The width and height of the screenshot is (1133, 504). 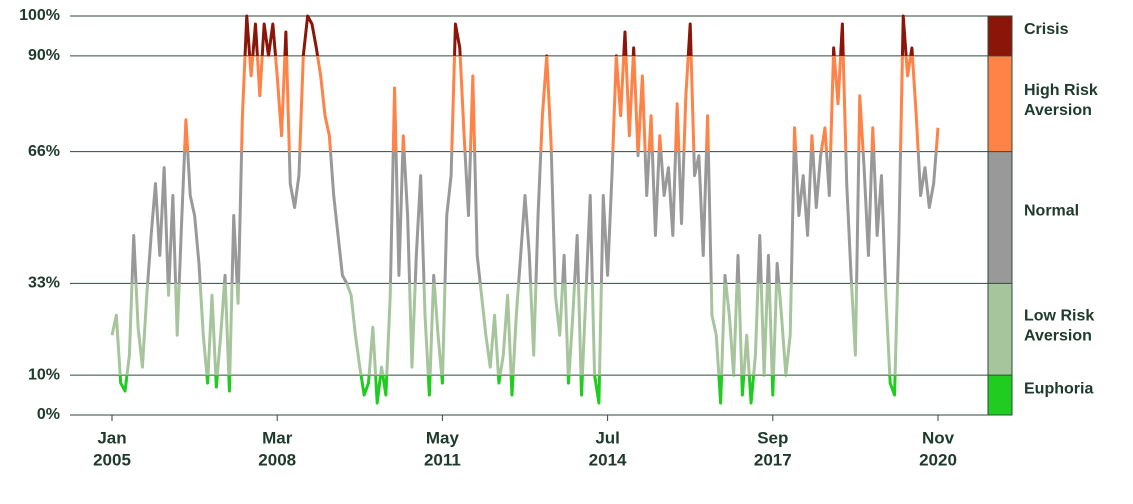 I want to click on y-tick-label: 90%, so click(x=44, y=55).